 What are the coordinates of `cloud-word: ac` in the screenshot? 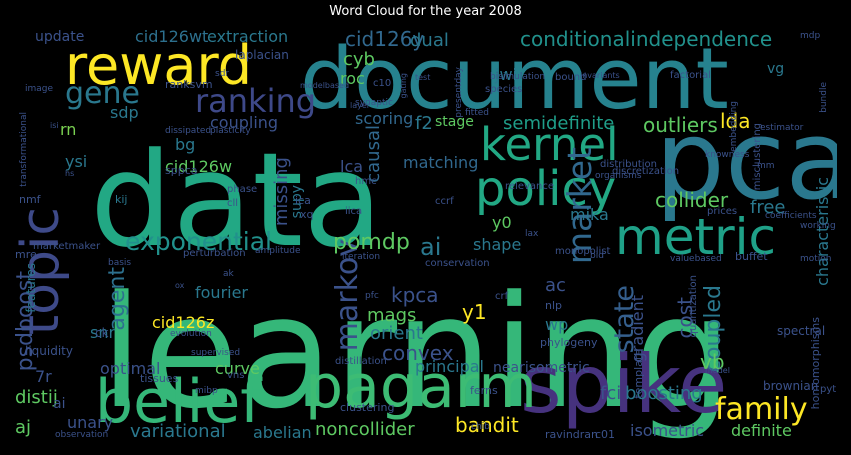 It's located at (555, 285).